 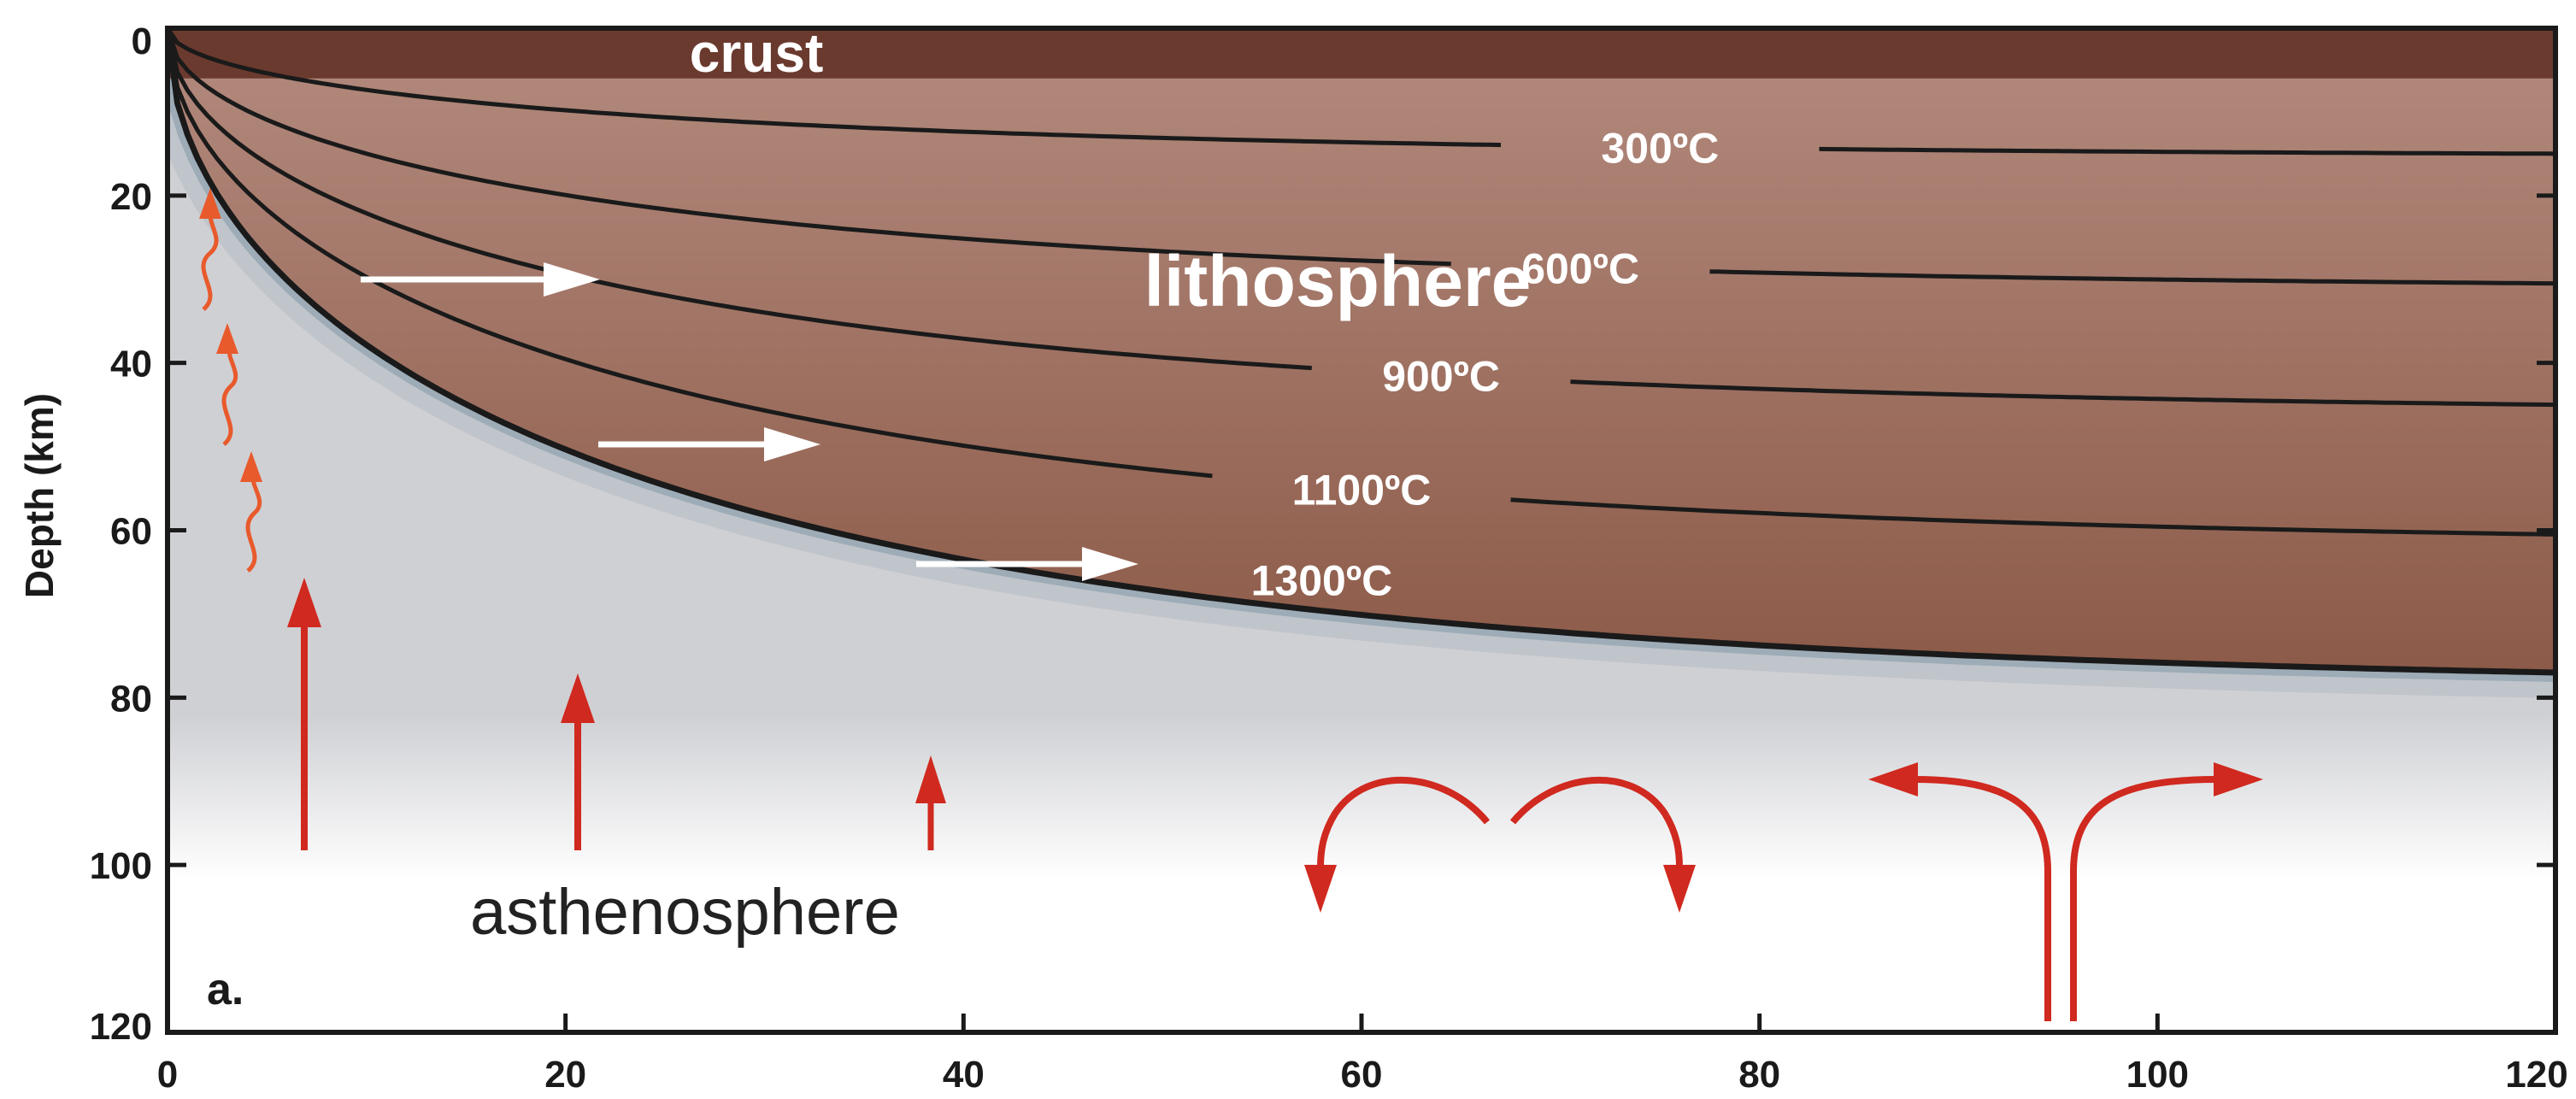 What do you see at coordinates (2065, 891) in the screenshot?
I see `spreading-flow-arrows` at bounding box center [2065, 891].